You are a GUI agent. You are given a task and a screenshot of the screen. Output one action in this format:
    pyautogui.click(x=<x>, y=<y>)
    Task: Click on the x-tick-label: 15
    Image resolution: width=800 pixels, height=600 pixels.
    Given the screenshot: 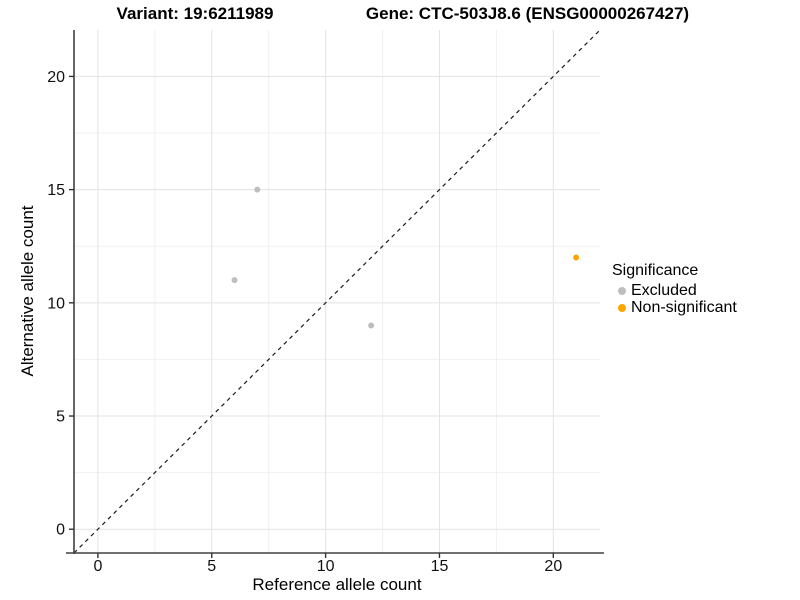 What is the action you would take?
    pyautogui.click(x=440, y=566)
    